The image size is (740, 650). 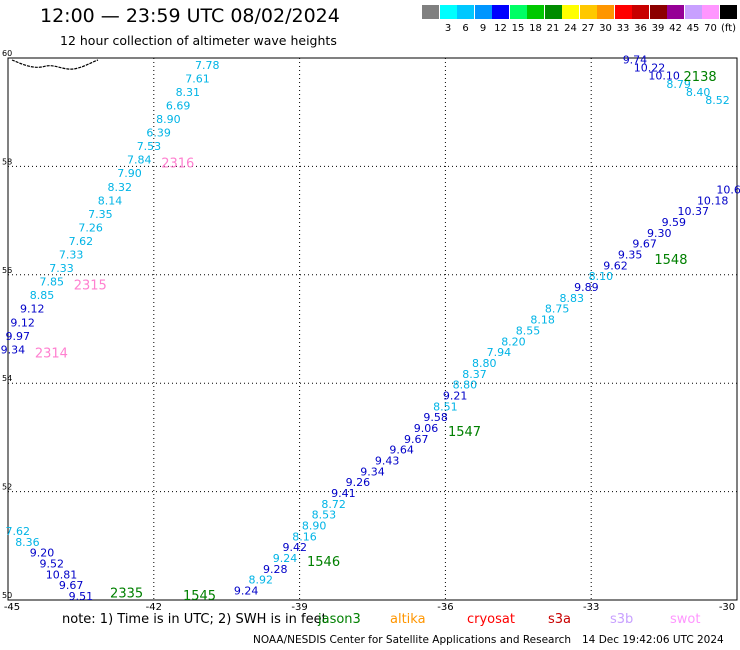 What do you see at coordinates (51, 563) in the screenshot?
I see `swh-value: 9.52` at bounding box center [51, 563].